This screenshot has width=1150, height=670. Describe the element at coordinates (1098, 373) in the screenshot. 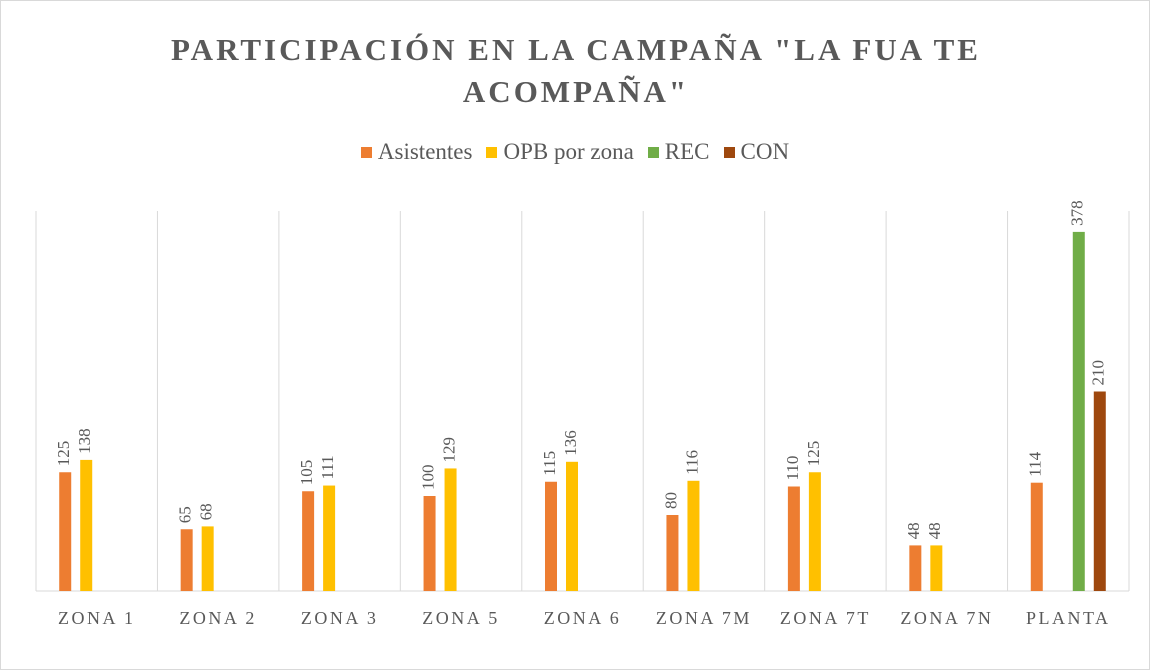

I see `data-label: 210` at that location.